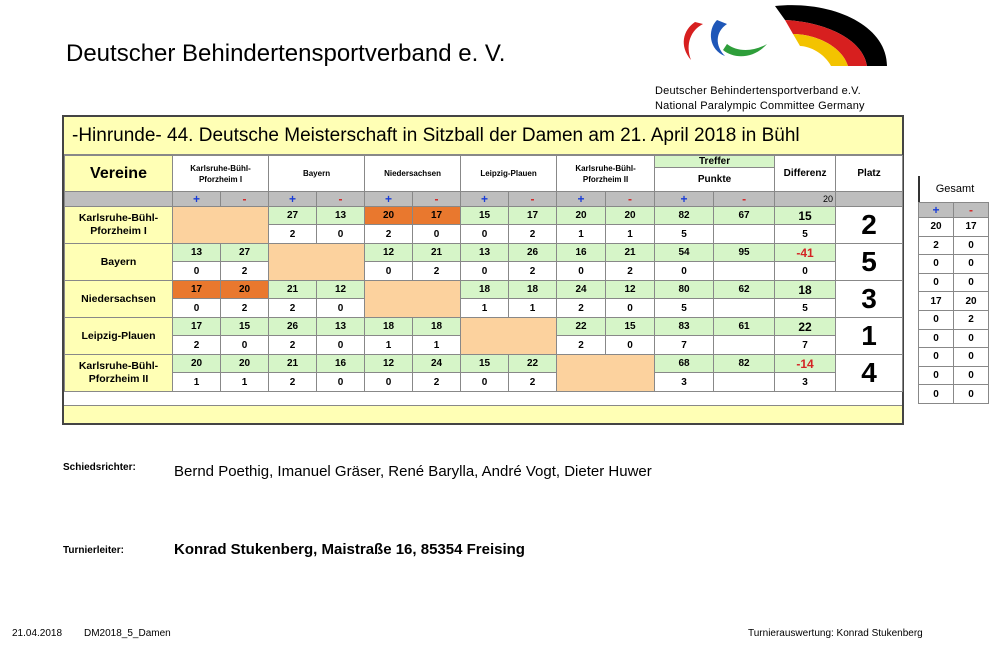 The width and height of the screenshot is (1000, 645). Describe the element at coordinates (581, 234) in the screenshot. I see `points-for: 1` at that location.